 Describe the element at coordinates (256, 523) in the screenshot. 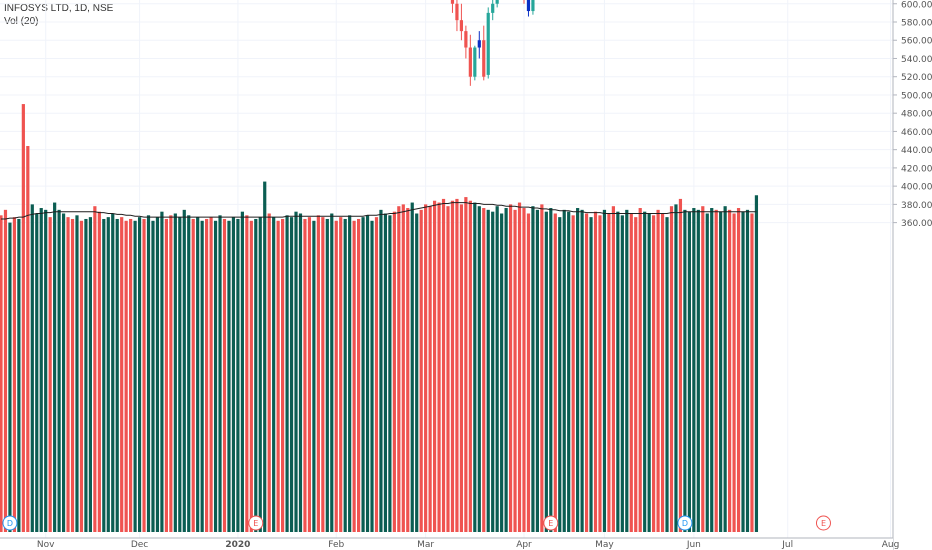

I see `earnings-marker` at that location.